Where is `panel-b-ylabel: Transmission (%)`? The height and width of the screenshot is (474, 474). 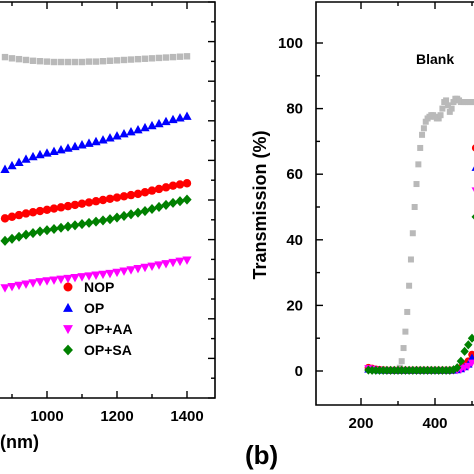 panel-b-ylabel: Transmission (%) is located at coordinates (260, 204).